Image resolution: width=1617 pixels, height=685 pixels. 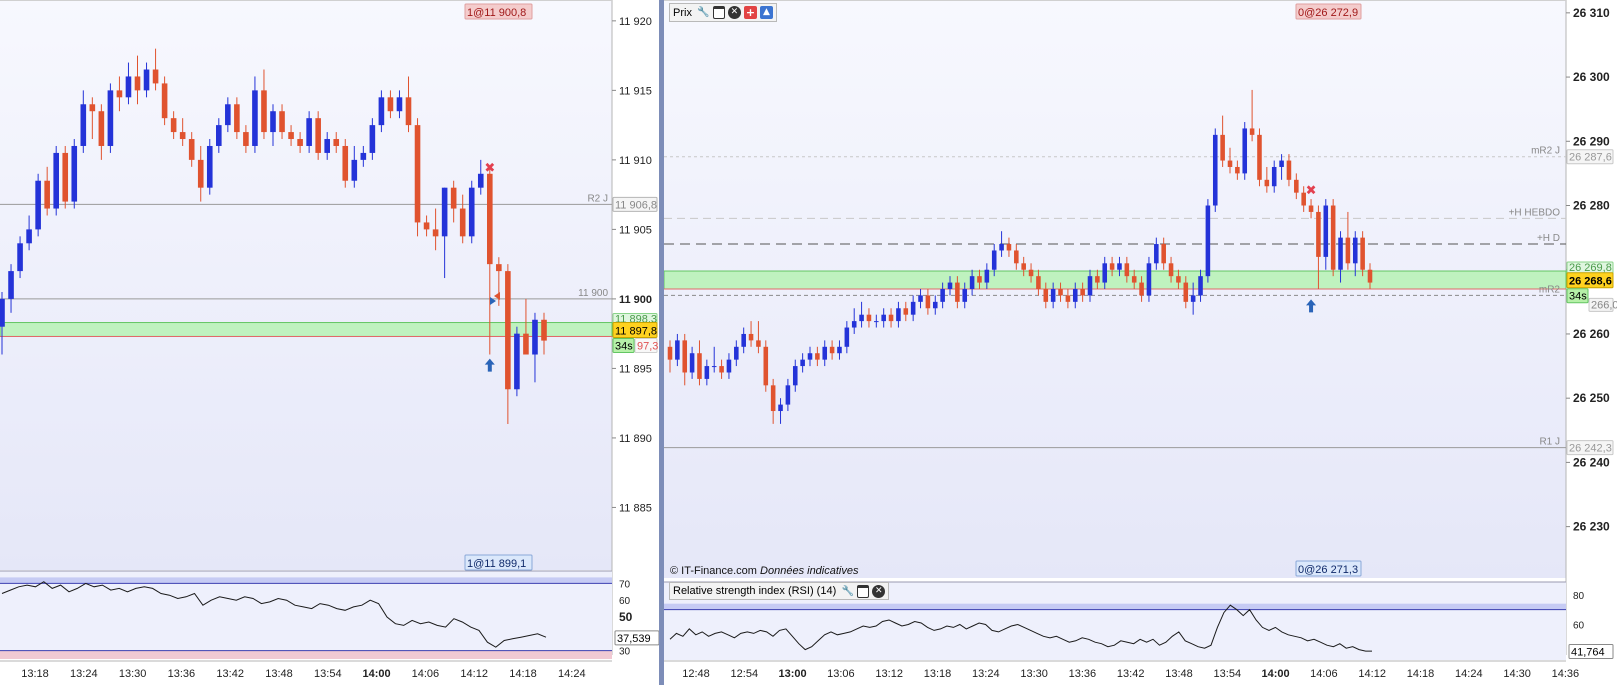 What do you see at coordinates (879, 591) in the screenshot?
I see `rsi-close-icon: ✕` at bounding box center [879, 591].